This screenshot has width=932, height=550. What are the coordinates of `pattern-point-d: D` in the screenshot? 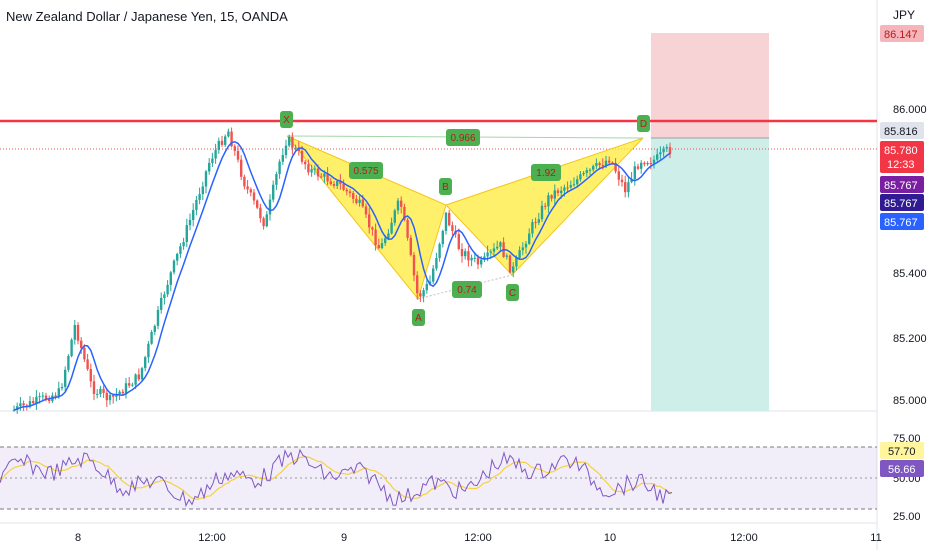 It's located at (643, 123).